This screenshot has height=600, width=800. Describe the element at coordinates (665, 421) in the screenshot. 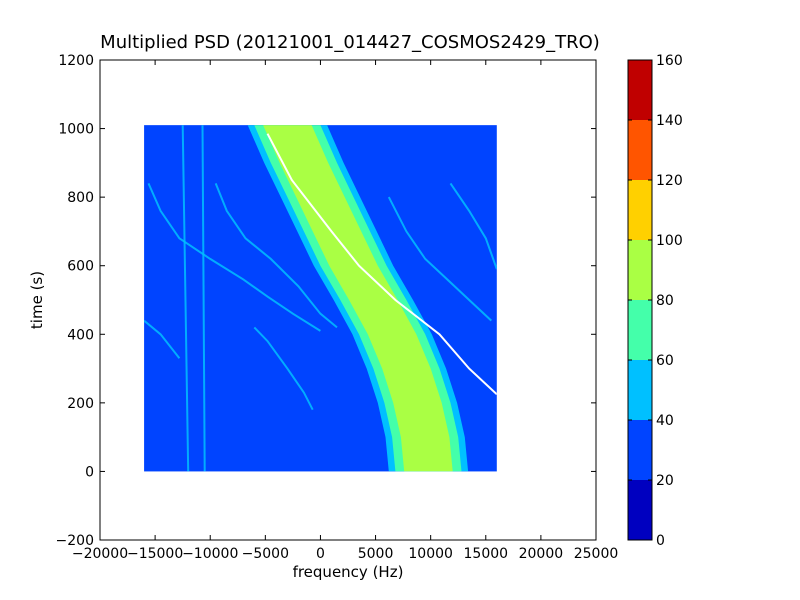

I see `colorbar-tick-label: 40` at that location.